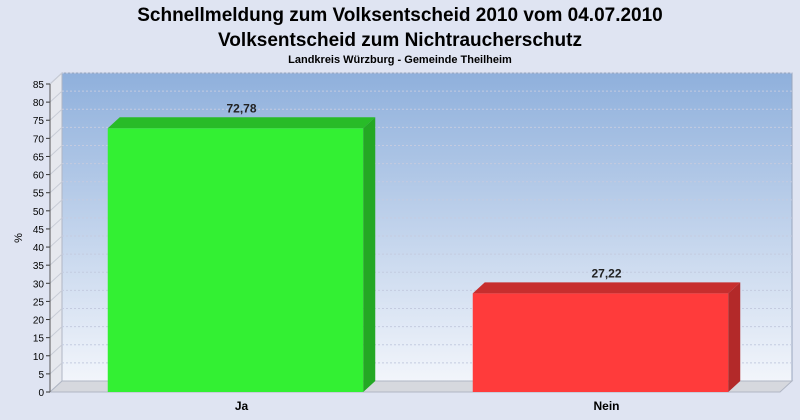 This screenshot has height=420, width=800. I want to click on y-tick-label: 35, so click(39, 266).